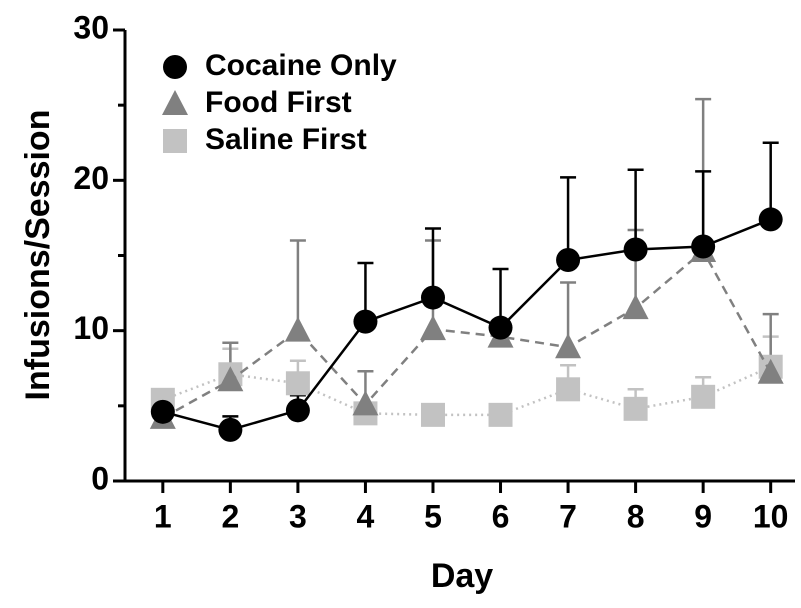 This screenshot has height=608, width=801. I want to click on legend-label: Saline First, so click(286, 139).